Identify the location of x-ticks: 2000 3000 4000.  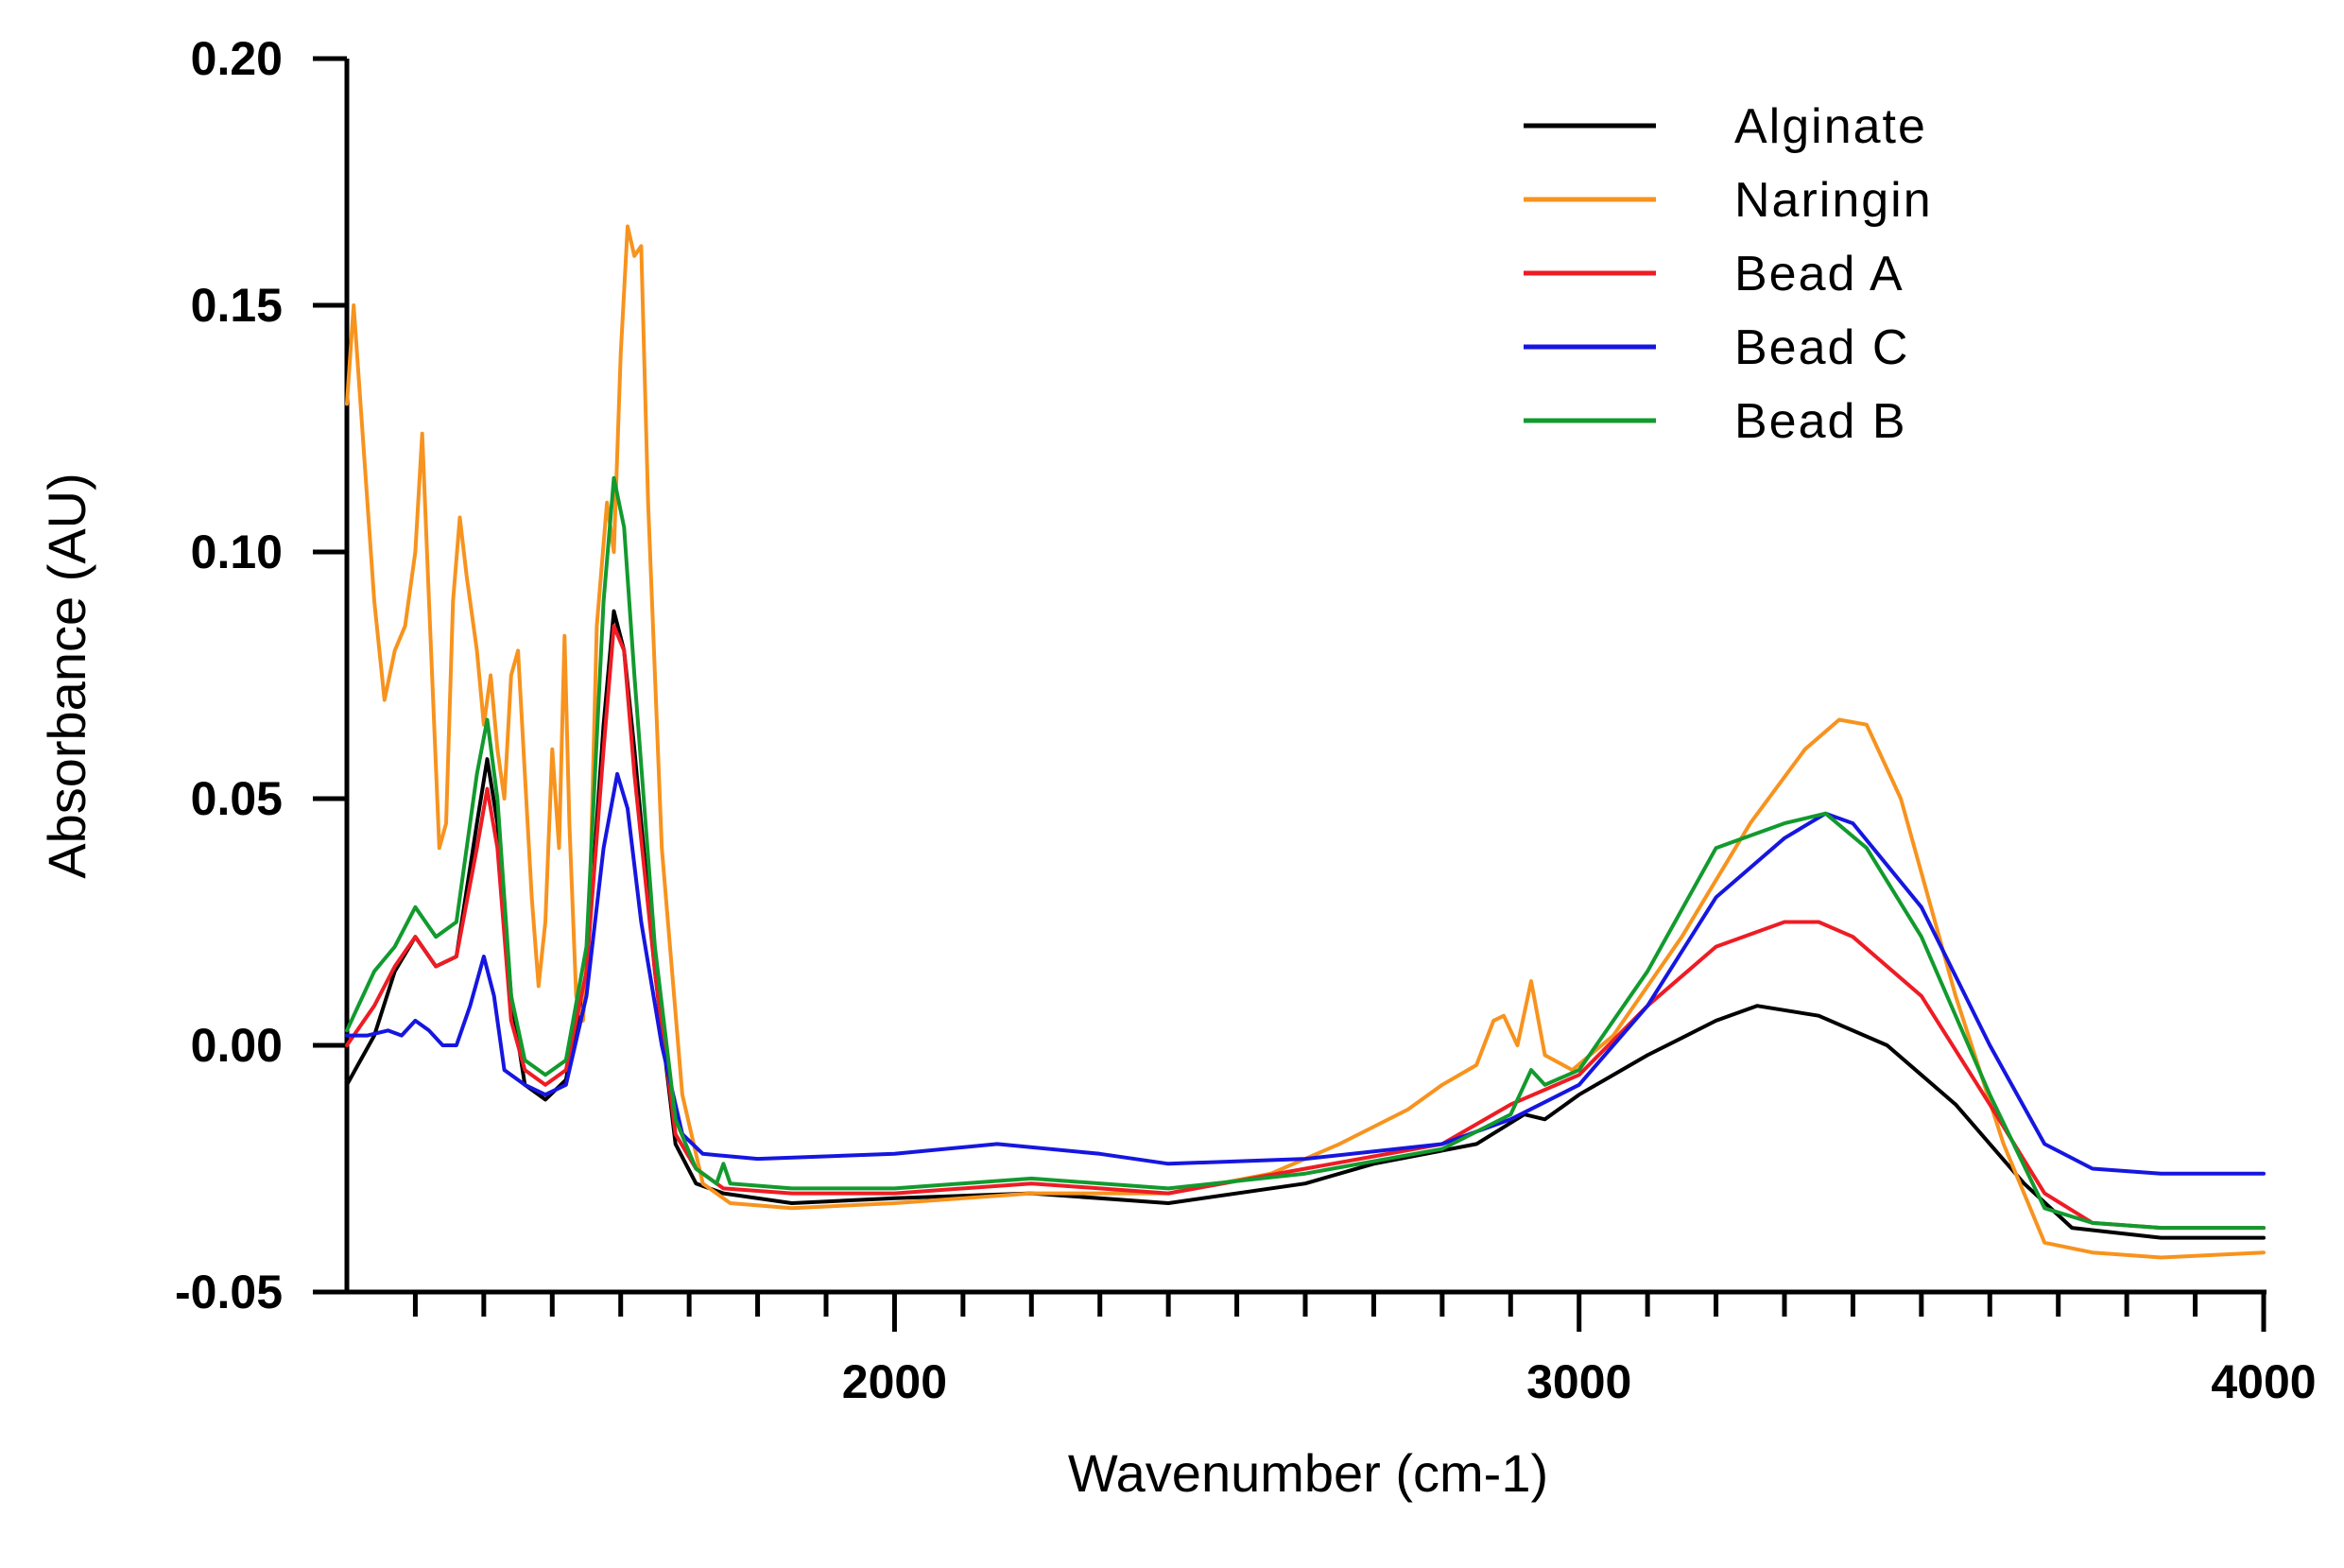
(1364, 1350).